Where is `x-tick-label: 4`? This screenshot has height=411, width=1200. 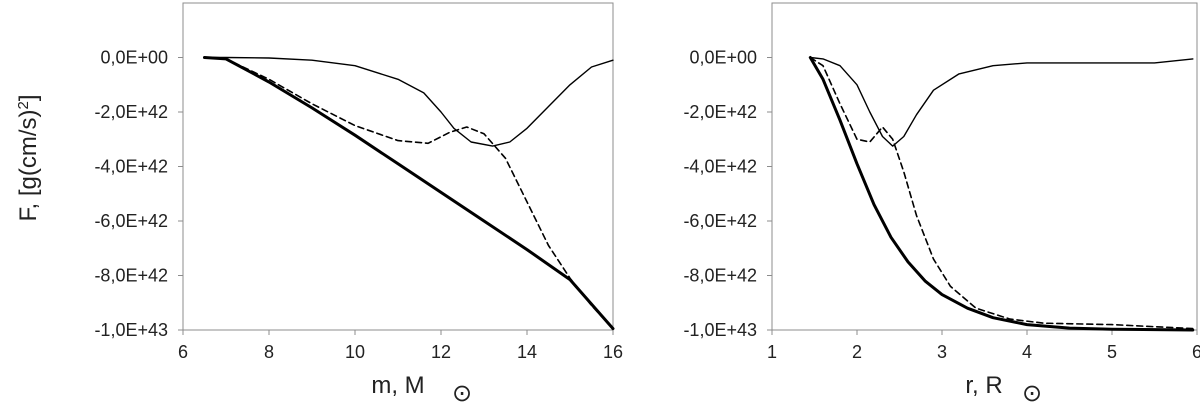
x-tick-label: 4 is located at coordinates (1027, 352).